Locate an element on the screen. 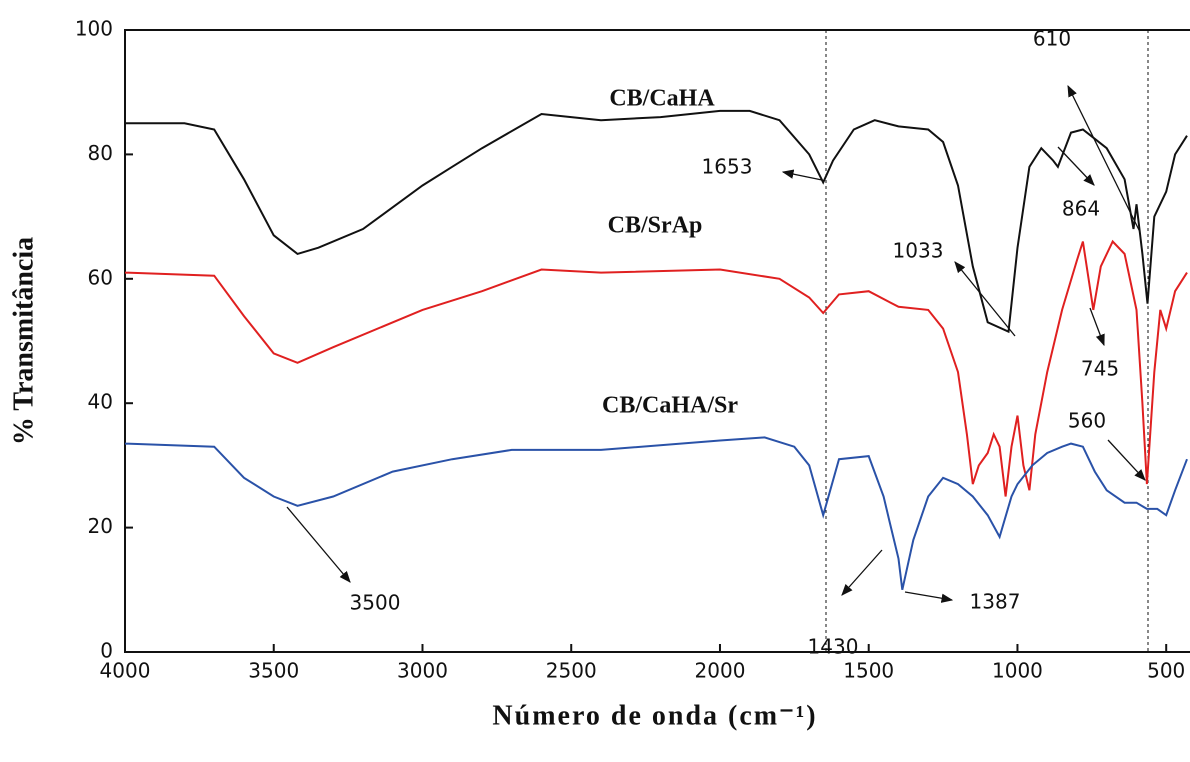  series-label: CB/SrAp is located at coordinates (655, 226).